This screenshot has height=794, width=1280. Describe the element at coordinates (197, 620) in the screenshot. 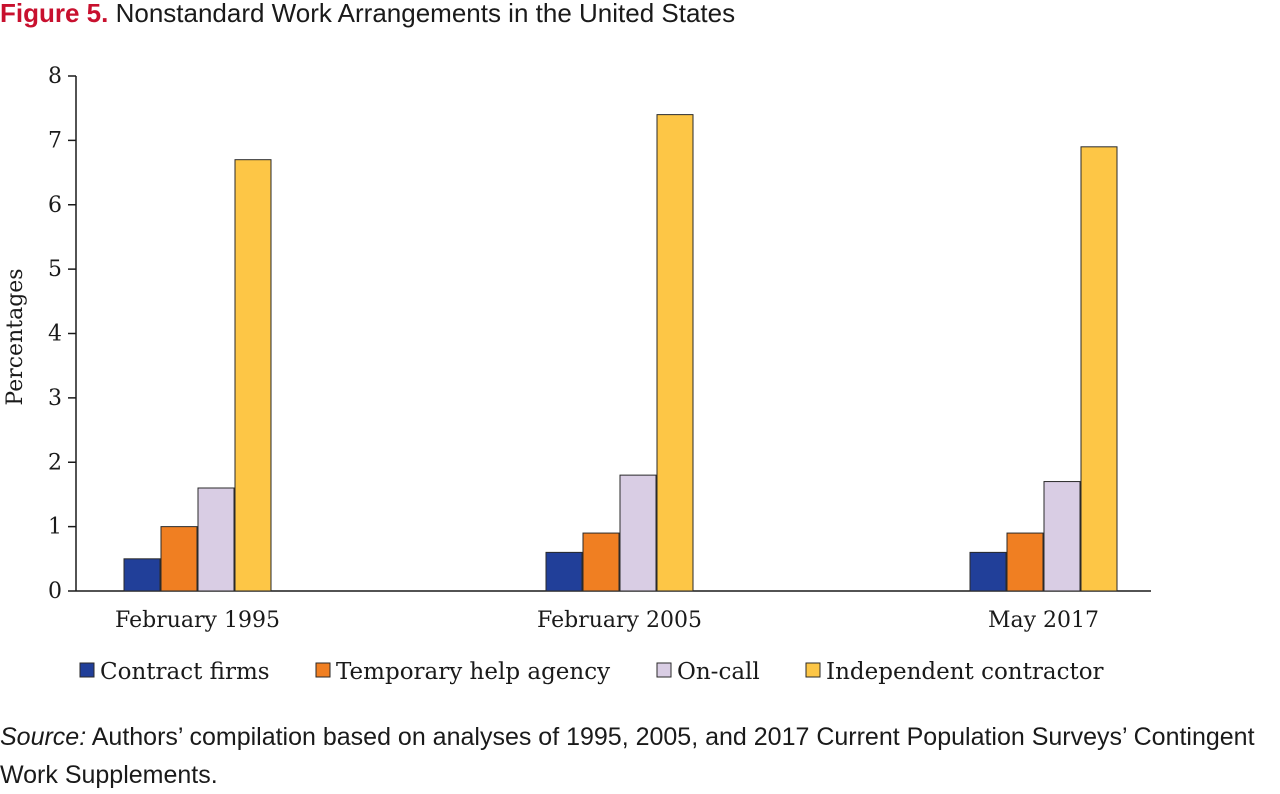

I see `x-category-label: February 1995` at that location.